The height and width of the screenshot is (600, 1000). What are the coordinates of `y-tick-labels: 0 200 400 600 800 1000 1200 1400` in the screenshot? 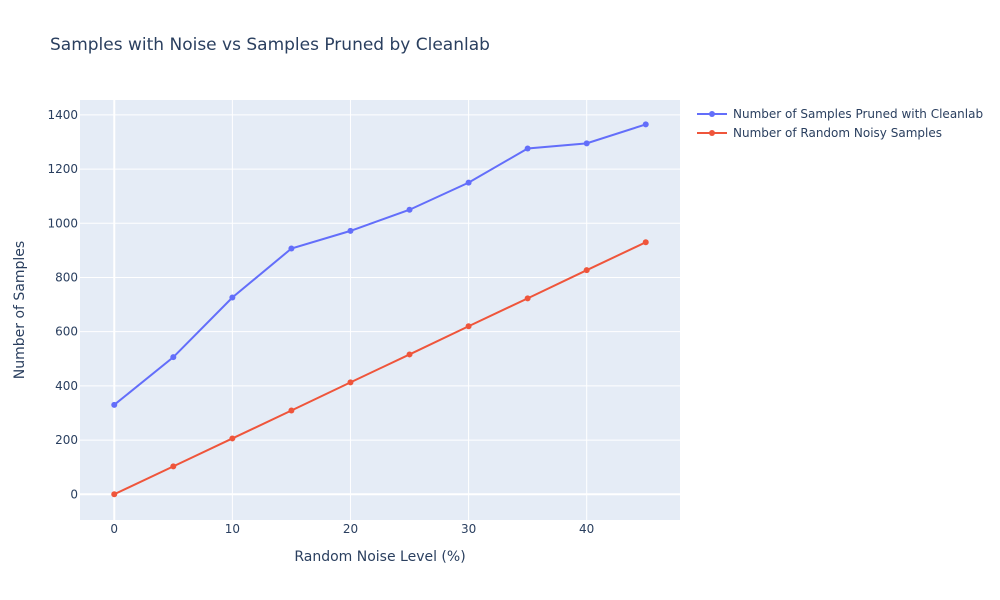 It's located at (62, 304).